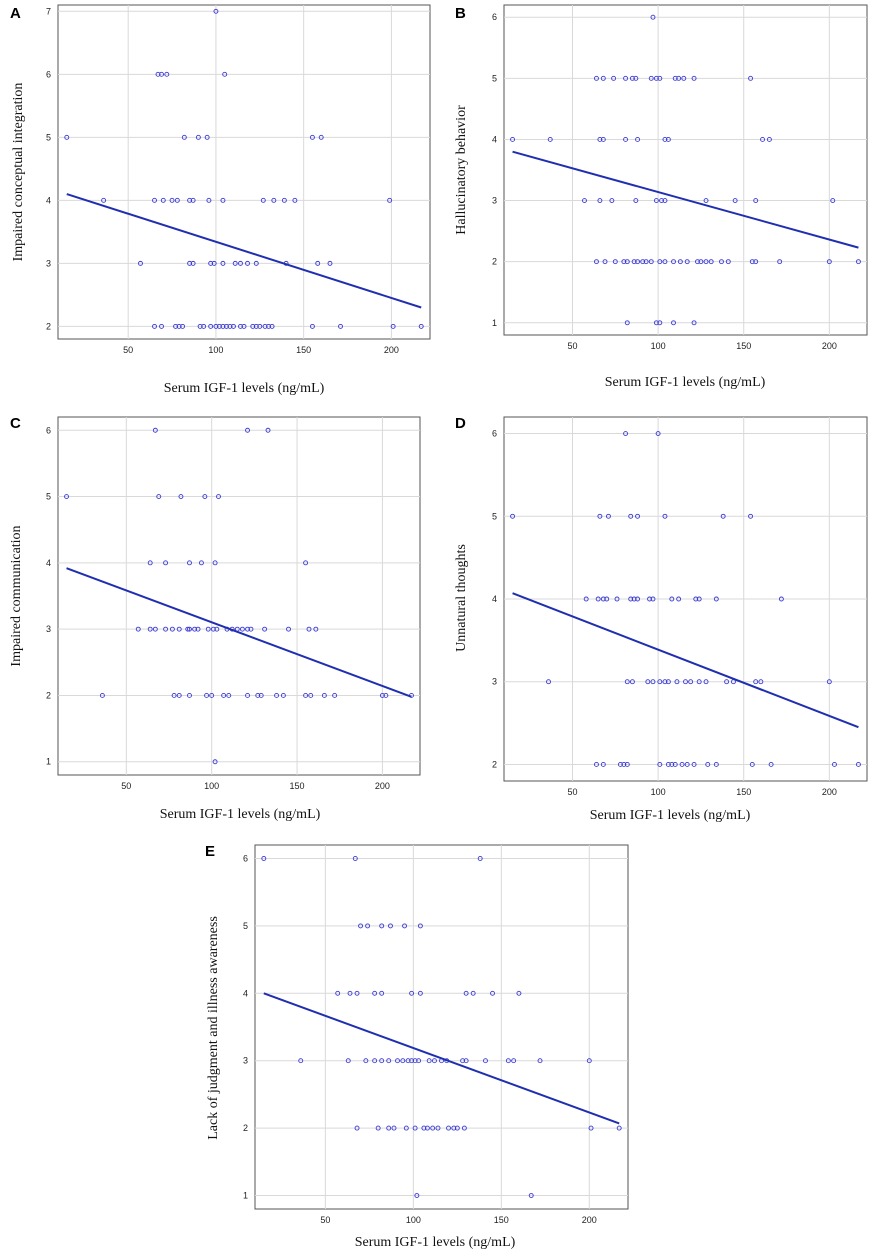 The width and height of the screenshot is (875, 1259). Describe the element at coordinates (48, 595) in the screenshot. I see `y-axis-ticks: 1 2 3 4 5 6` at that location.